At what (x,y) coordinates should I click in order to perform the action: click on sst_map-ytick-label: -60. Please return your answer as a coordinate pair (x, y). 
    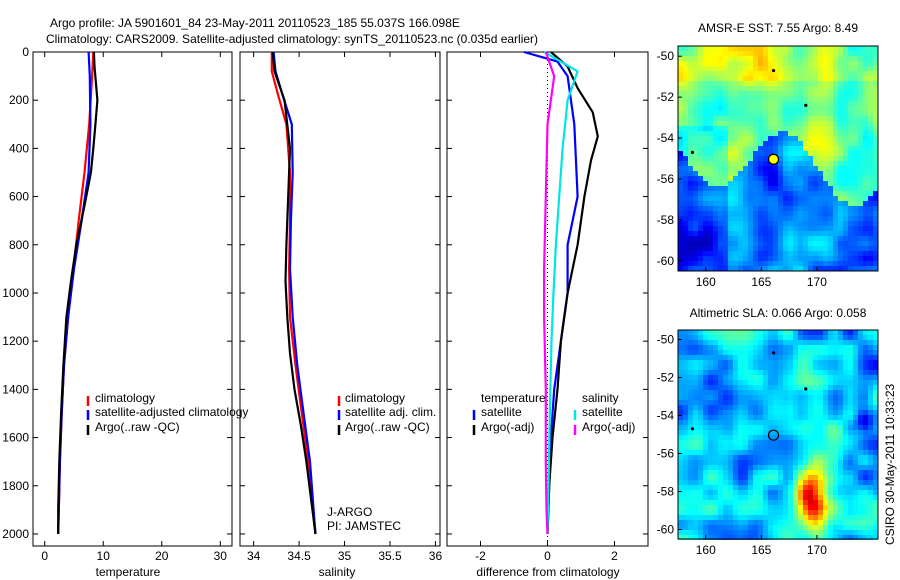
    Looking at the image, I should click on (666, 261).